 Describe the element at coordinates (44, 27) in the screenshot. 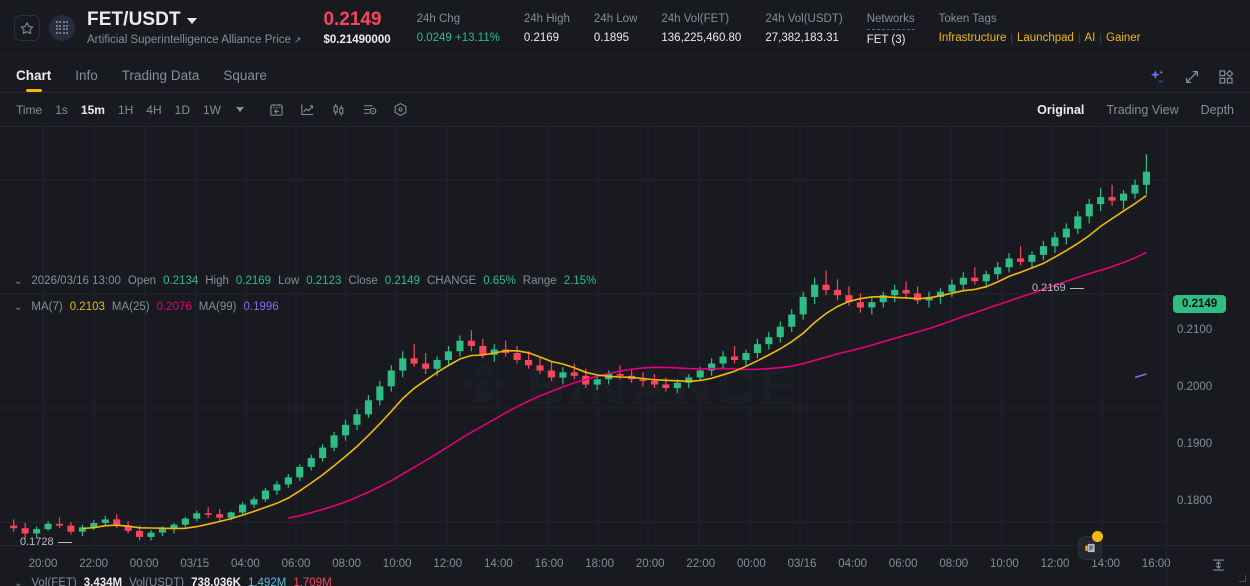

I see `header-icon-group` at that location.